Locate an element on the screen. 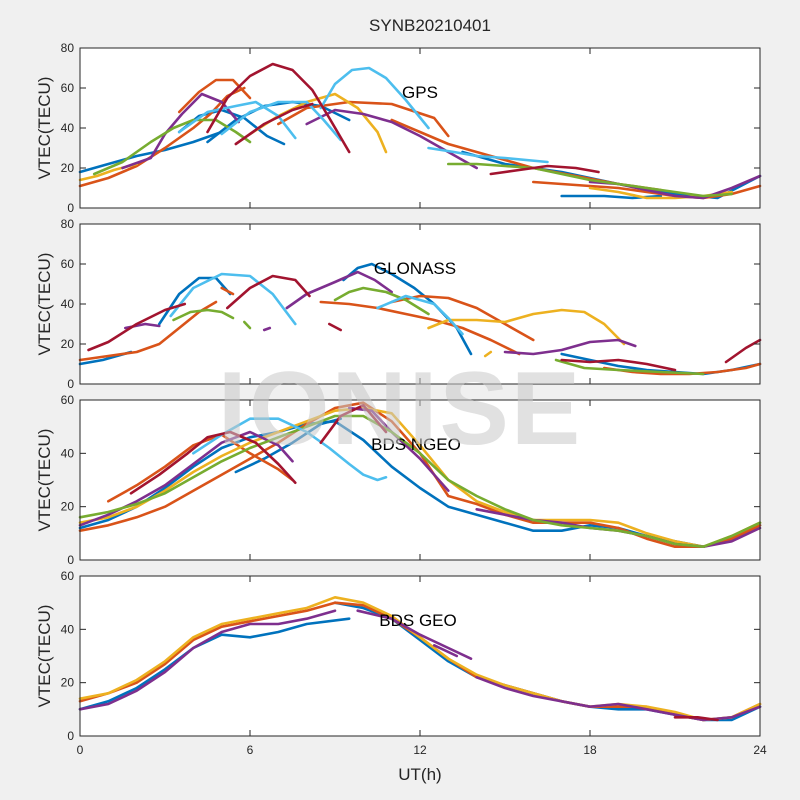 Image resolution: width=800 pixels, height=800 pixels. panel-label: GPS is located at coordinates (420, 92).